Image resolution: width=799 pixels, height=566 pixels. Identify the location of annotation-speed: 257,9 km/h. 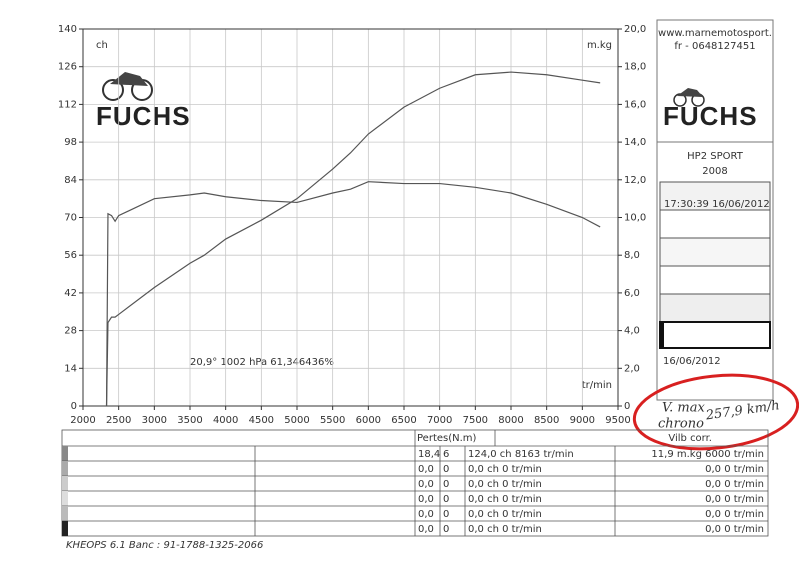
(742, 410).